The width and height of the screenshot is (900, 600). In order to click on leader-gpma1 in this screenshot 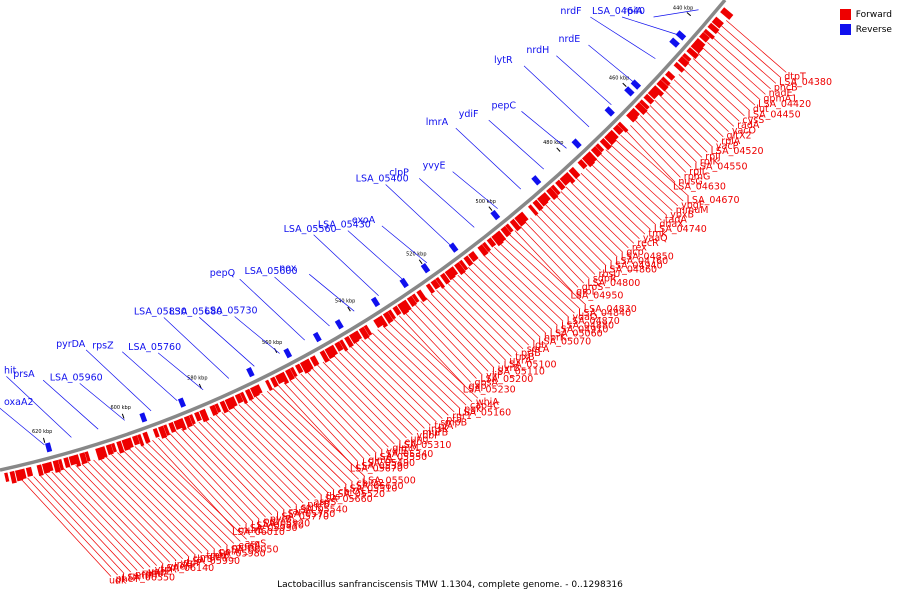, I will do `click(736, 68)`.